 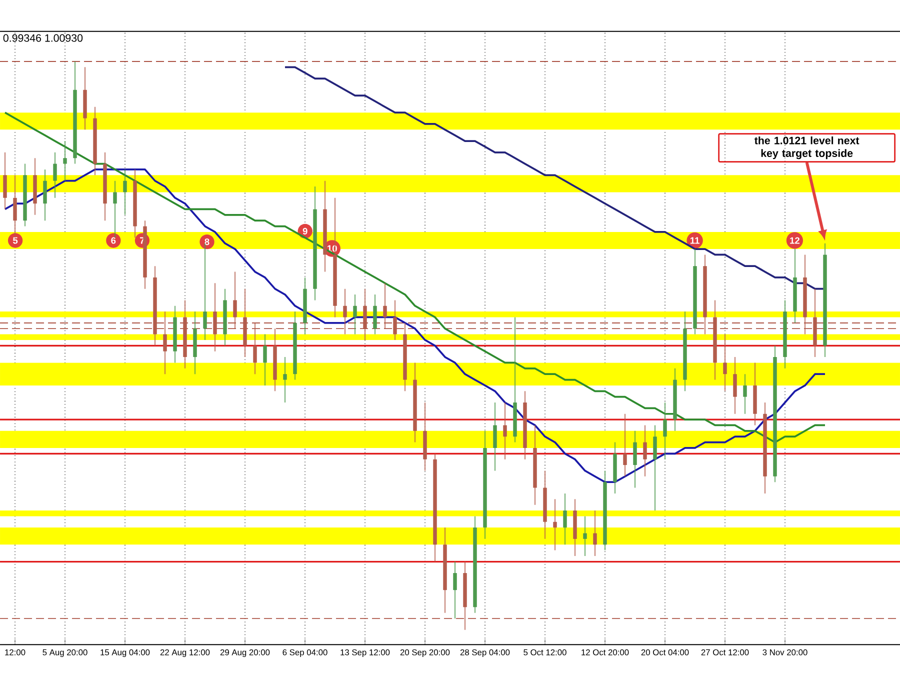 What do you see at coordinates (15, 652) in the screenshot?
I see `x-tick-label: 12:00` at bounding box center [15, 652].